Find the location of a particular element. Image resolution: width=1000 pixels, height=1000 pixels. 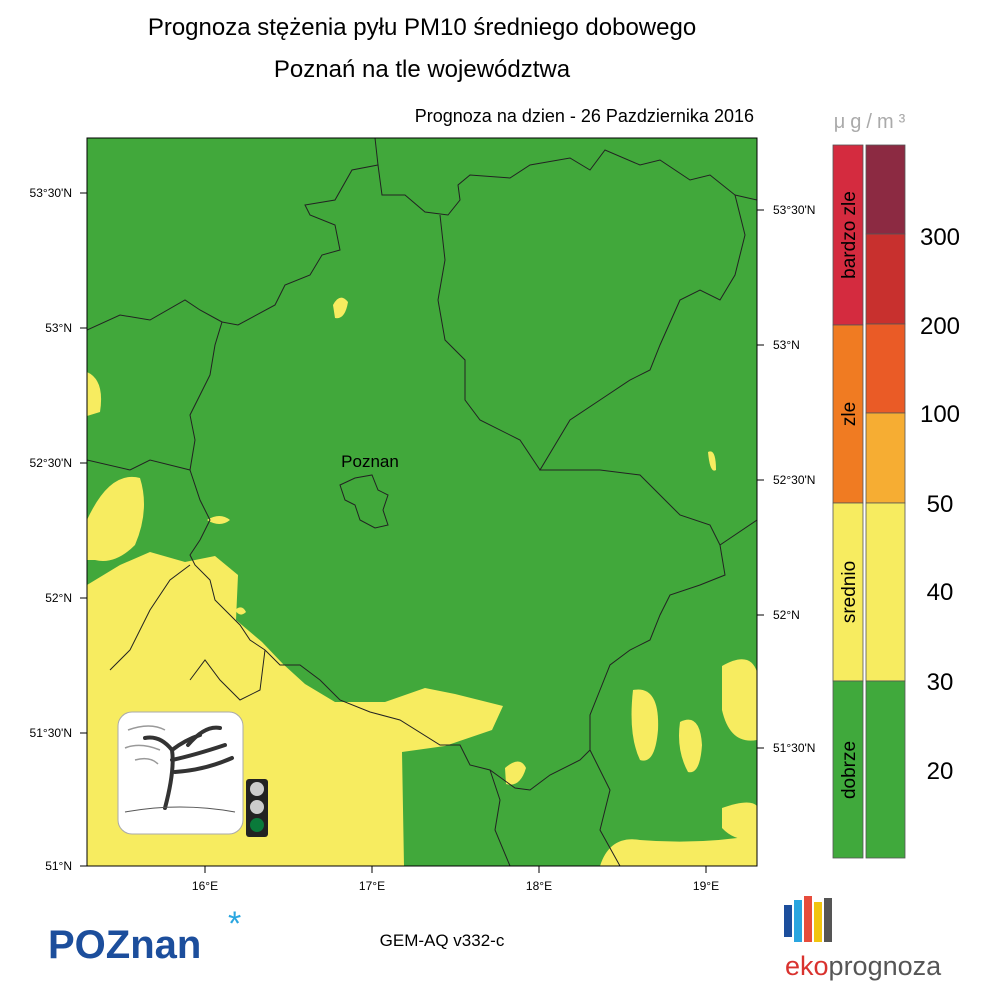

legend-threshold: 300 is located at coordinates (940, 237).